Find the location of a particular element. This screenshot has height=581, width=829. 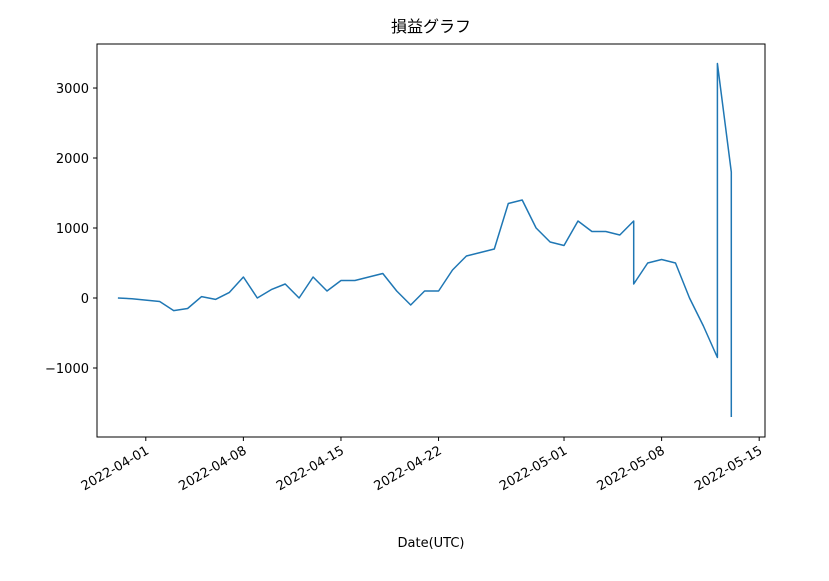

x-tick-label: 2022-05-08 is located at coordinates (631, 468).